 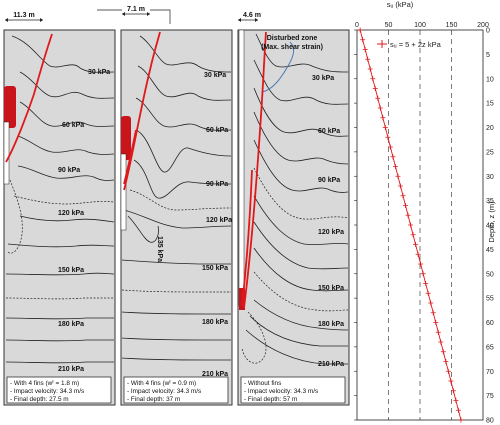 What do you see at coordinates (71, 213) in the screenshot?
I see `panel-1-label-120: 120 kPa` at bounding box center [71, 213].